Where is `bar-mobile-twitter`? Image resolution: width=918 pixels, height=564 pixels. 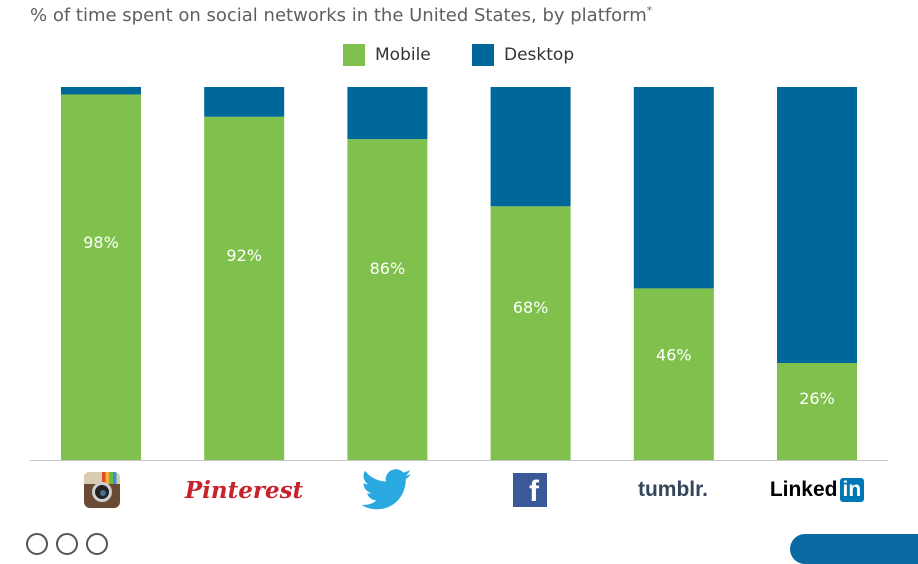
bar-mobile-twitter is located at coordinates (387, 299).